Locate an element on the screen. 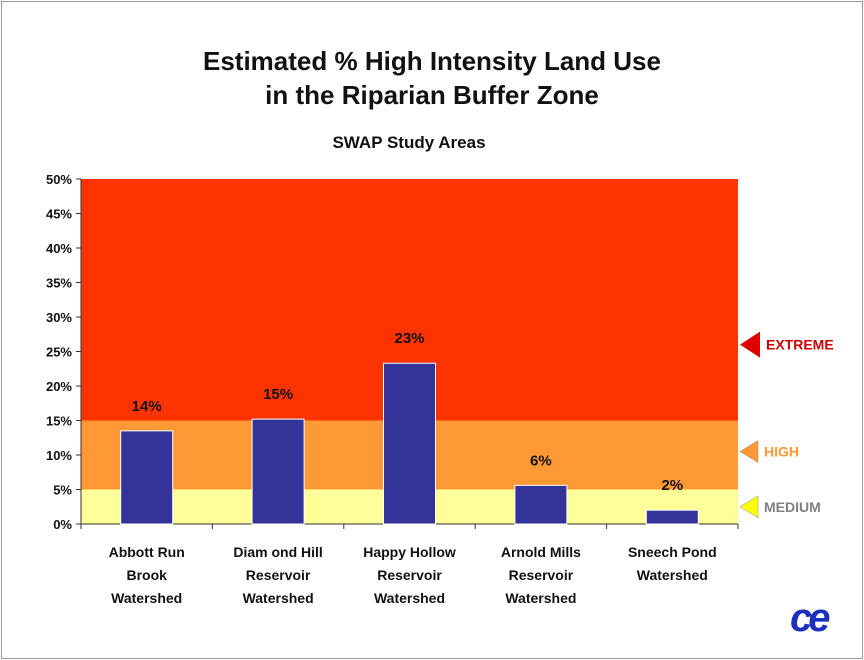  chart-title-line-1: Estimated % High Intensity Land Use is located at coordinates (432, 61).